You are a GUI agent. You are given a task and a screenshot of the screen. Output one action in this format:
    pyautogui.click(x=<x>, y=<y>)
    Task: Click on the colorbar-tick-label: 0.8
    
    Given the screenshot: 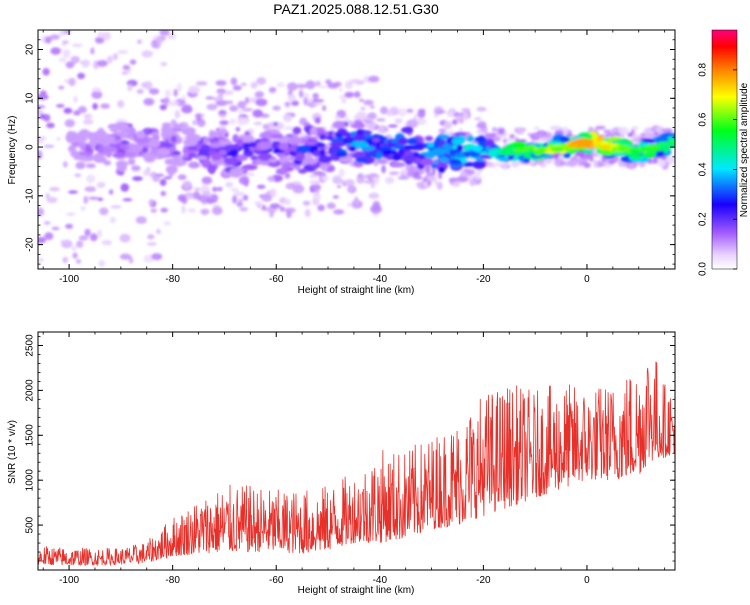 What is the action you would take?
    pyautogui.click(x=703, y=69)
    